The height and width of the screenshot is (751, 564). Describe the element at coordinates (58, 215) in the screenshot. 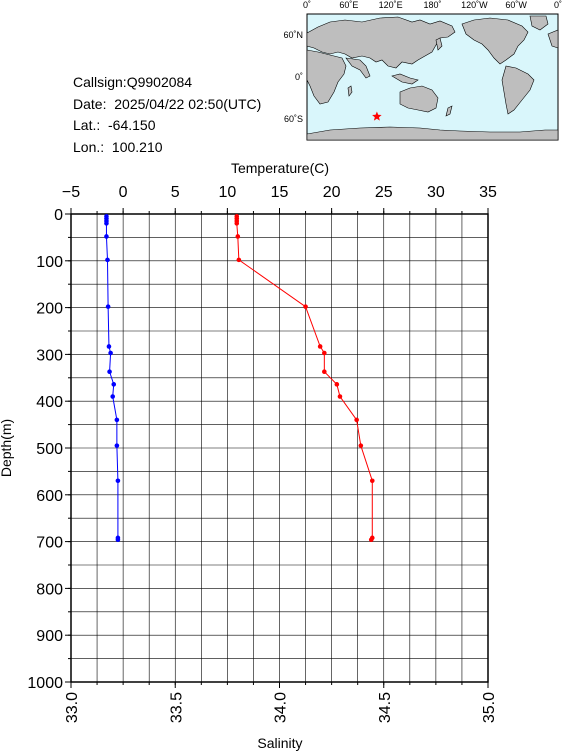

I see `depth-tick-label: 0` at that location.